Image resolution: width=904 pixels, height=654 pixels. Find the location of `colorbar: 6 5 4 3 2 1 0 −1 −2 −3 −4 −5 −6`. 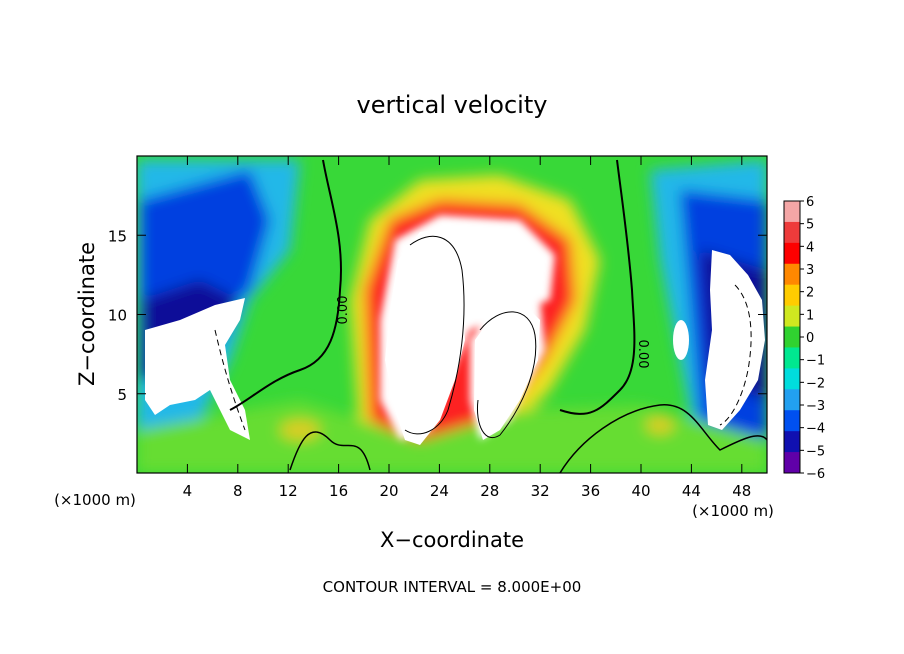

colorbar: 6 5 4 3 2 1 0 −1 −2 −3 −4 −5 −6 is located at coordinates (804, 338).